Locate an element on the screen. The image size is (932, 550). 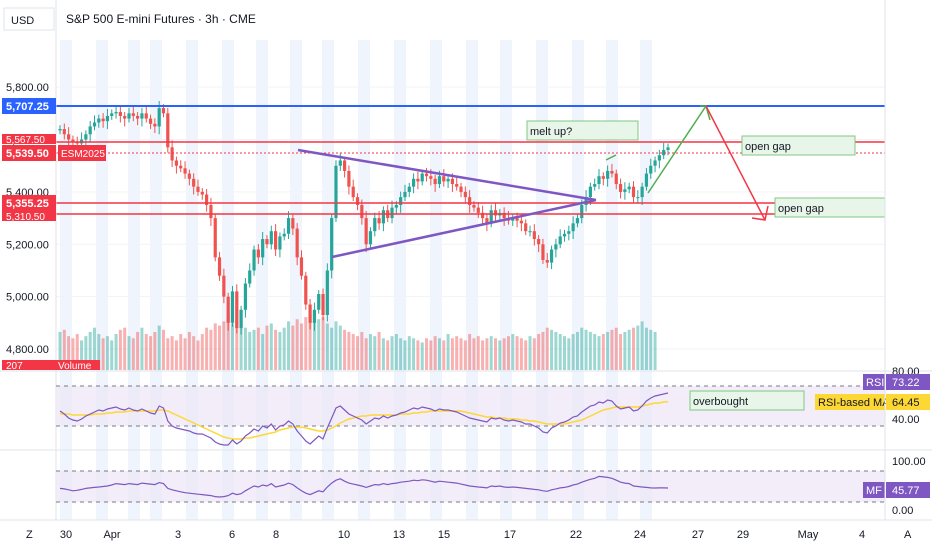
projection-down-arrow is located at coordinates (735, 163).